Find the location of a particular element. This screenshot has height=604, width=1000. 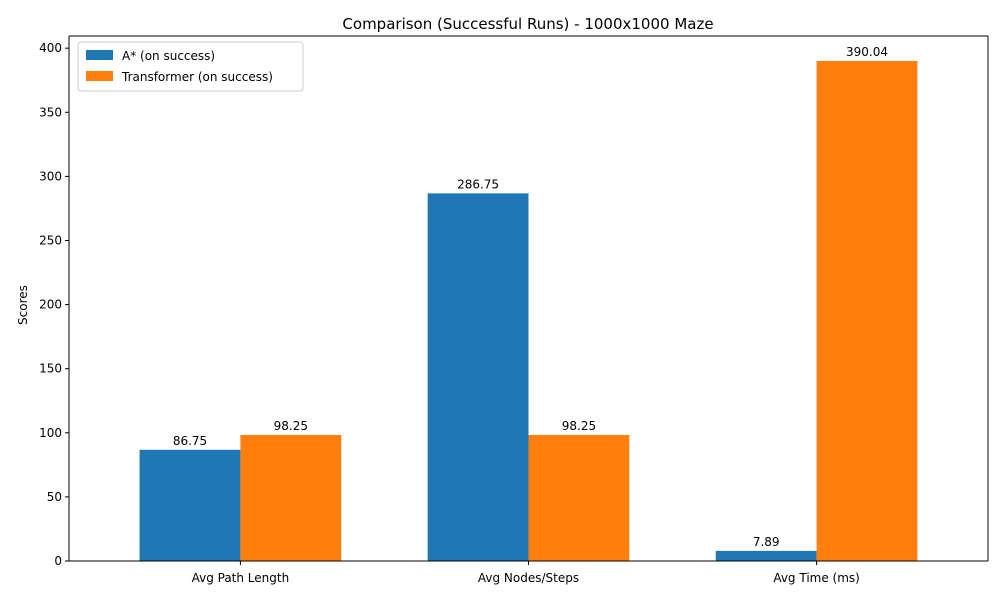

data-label-s0-c0: 86.75 is located at coordinates (190, 441).